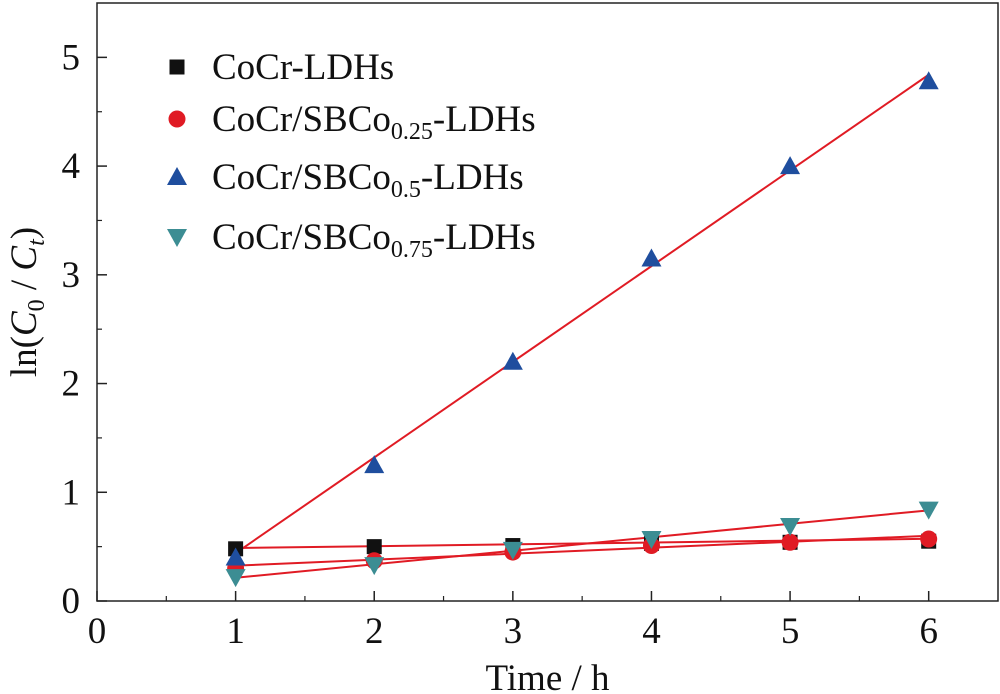 This screenshot has height=694, width=1000. I want to click on x-axis-title: Time / h, so click(547, 676).